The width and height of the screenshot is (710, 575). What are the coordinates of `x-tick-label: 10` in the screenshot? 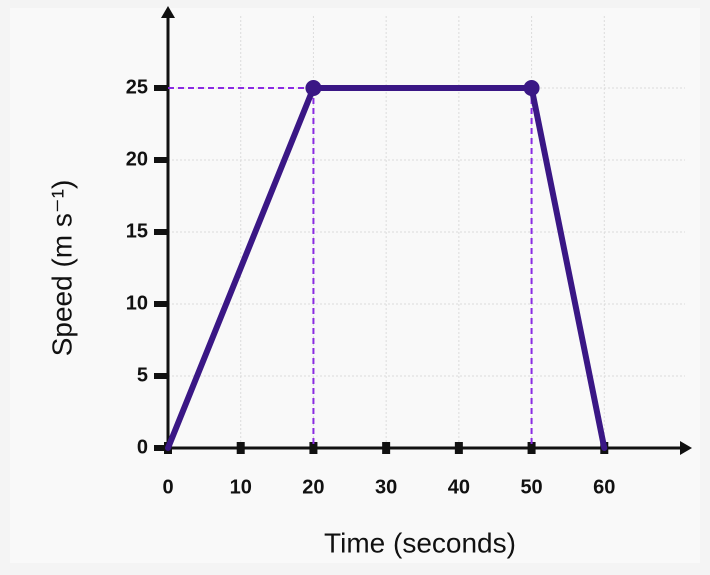 It's located at (241, 487).